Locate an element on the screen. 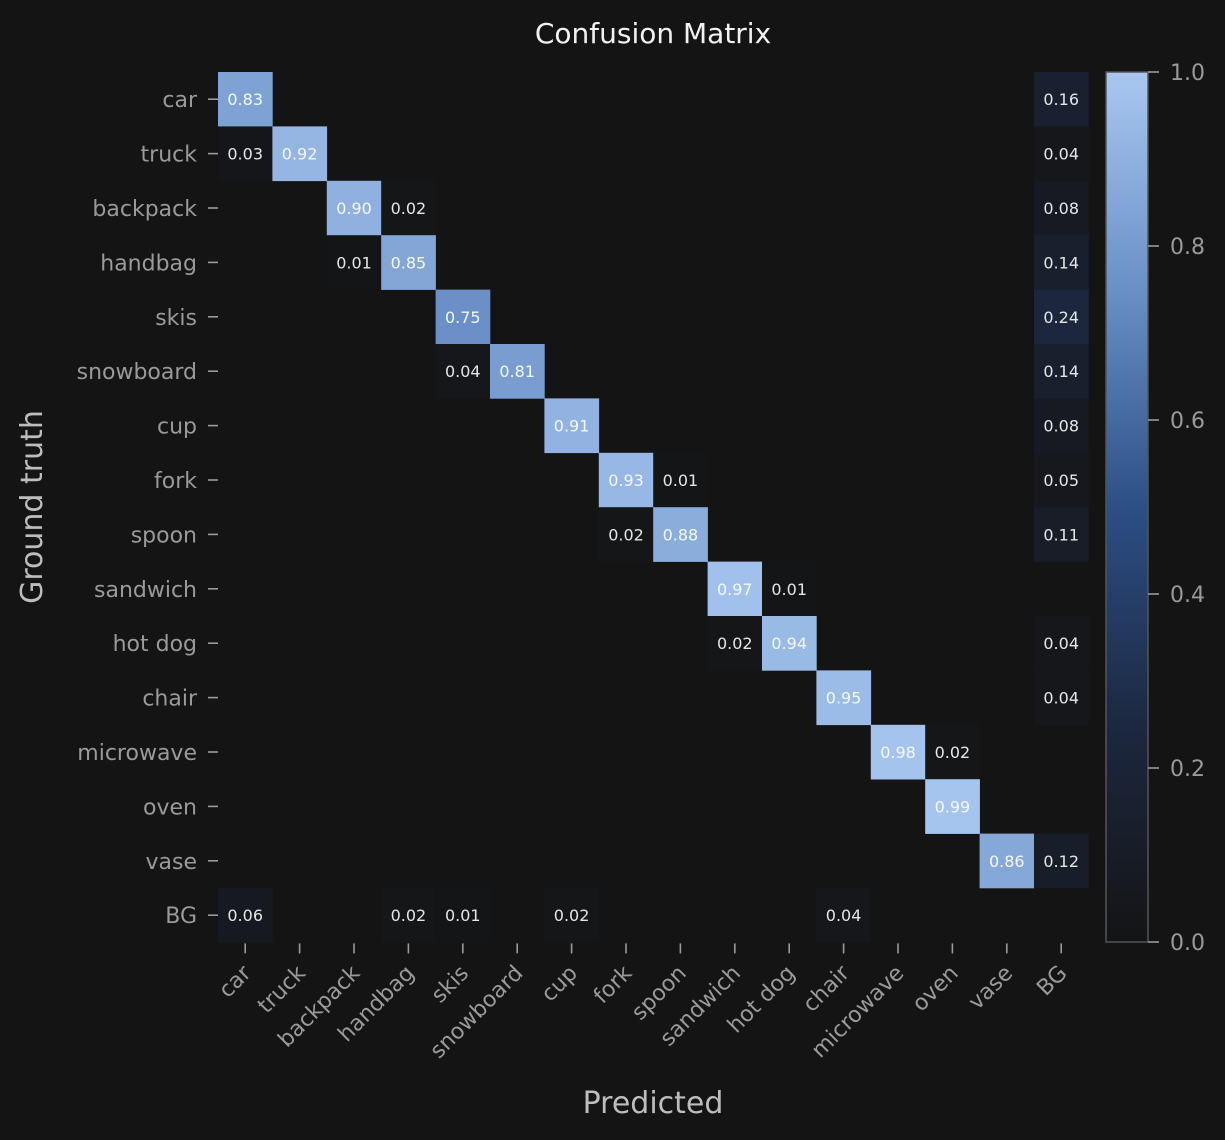 The image size is (1225, 1140). y-tick-label: BG is located at coordinates (181, 916).